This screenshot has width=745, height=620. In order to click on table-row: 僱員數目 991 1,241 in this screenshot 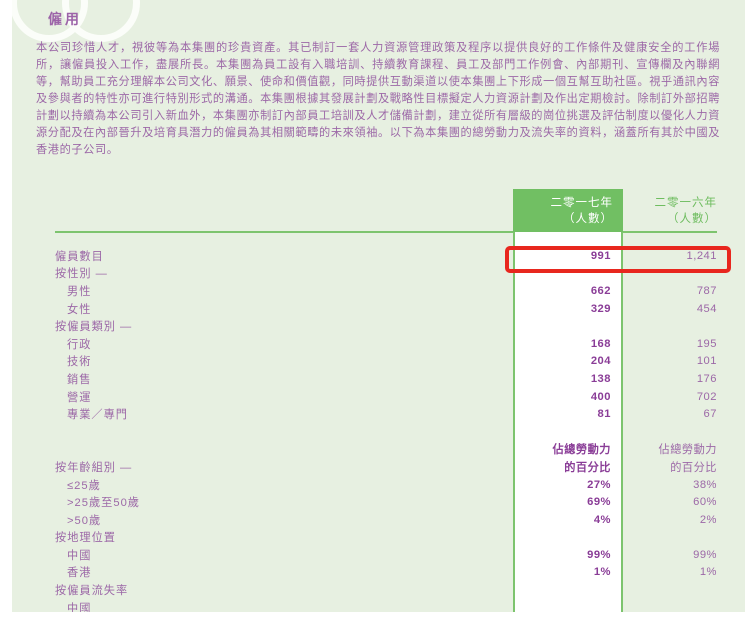, I will do `click(386, 256)`.